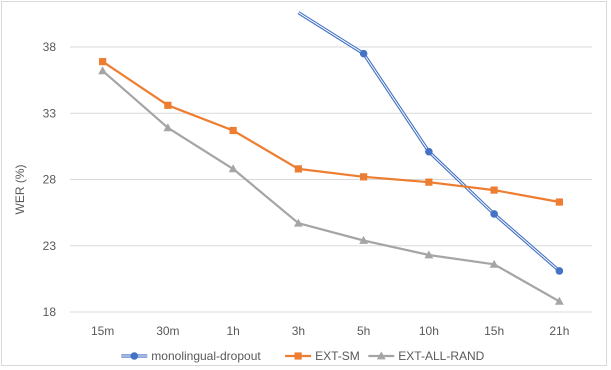 This screenshot has width=611, height=370. What do you see at coordinates (441, 356) in the screenshot?
I see `legend-label: EXT-ALL-RAND` at bounding box center [441, 356].